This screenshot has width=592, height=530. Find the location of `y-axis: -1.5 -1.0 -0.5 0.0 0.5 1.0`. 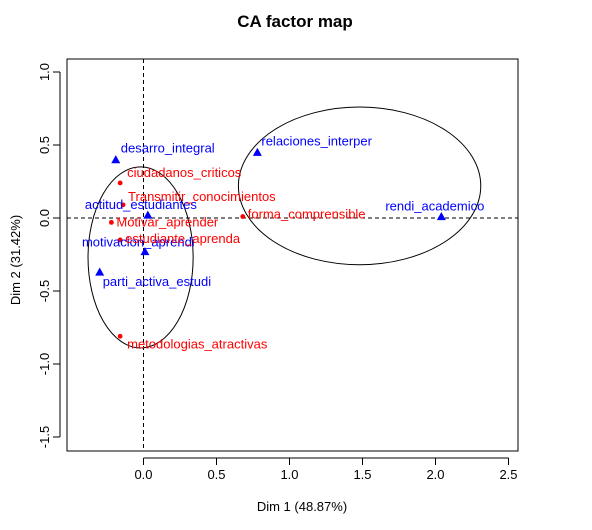

y-axis: -1.5 -1.0 -0.5 0.0 0.5 1.0 is located at coordinates (49, 255).